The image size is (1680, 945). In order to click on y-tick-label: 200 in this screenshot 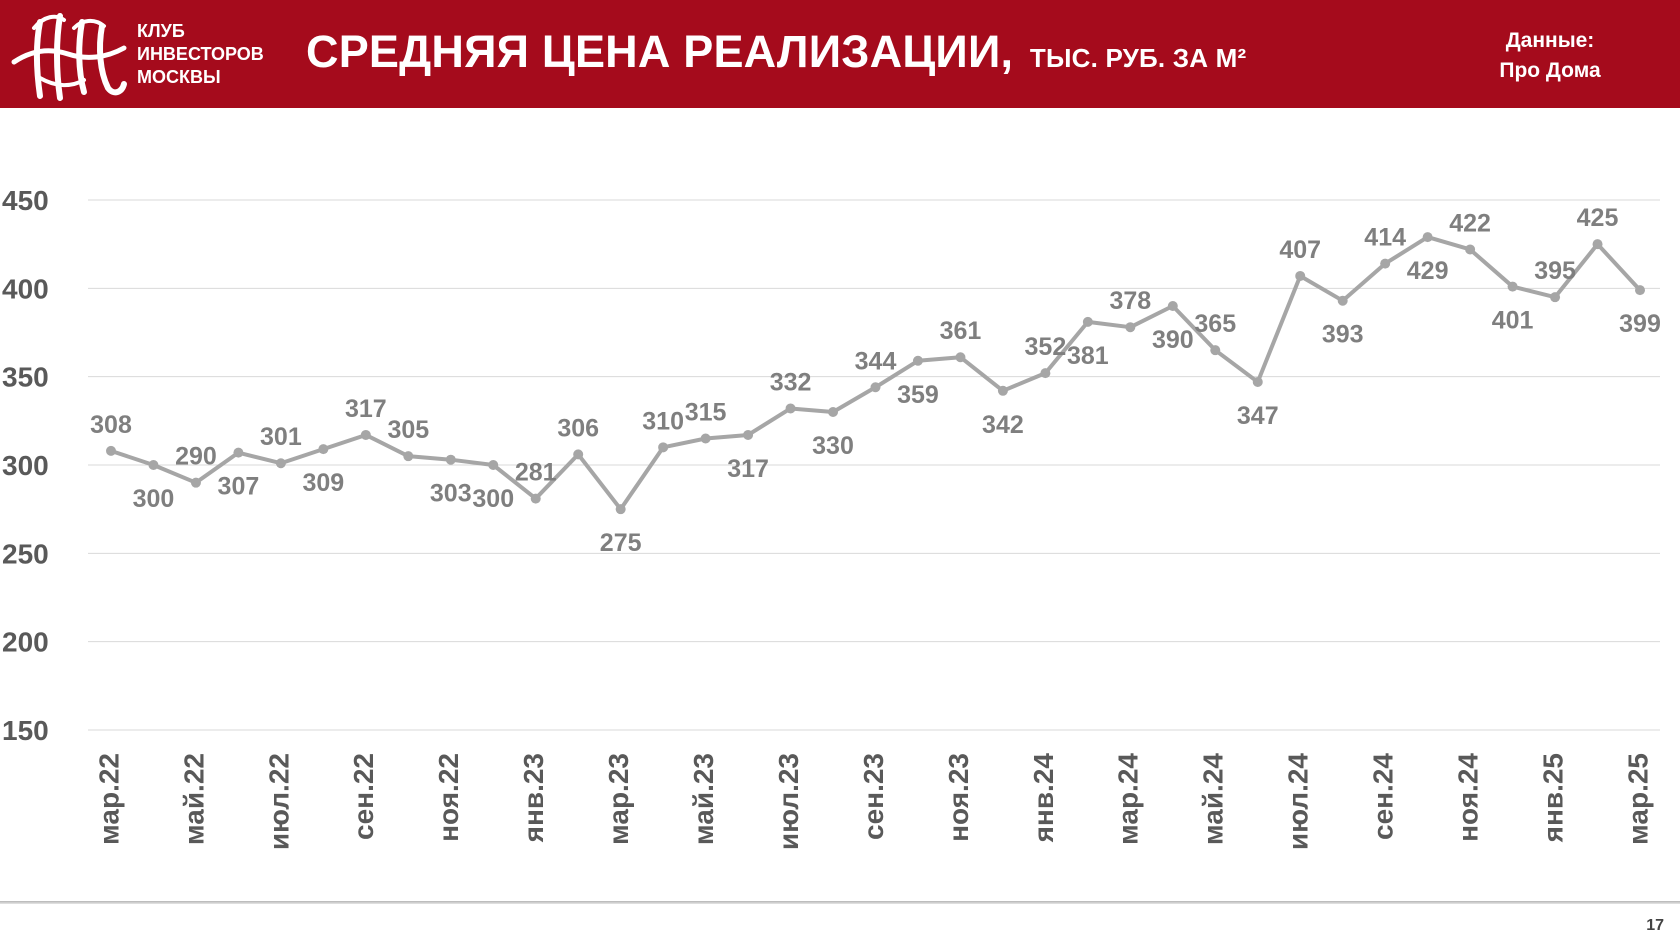, I will do `click(25, 642)`.